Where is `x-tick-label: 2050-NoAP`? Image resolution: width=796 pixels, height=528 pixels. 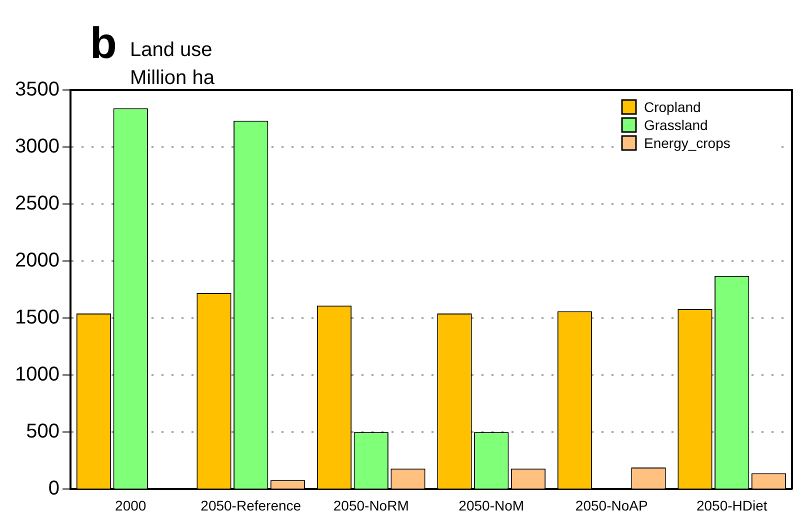
x-tick-label: 2050-NoAP is located at coordinates (611, 505).